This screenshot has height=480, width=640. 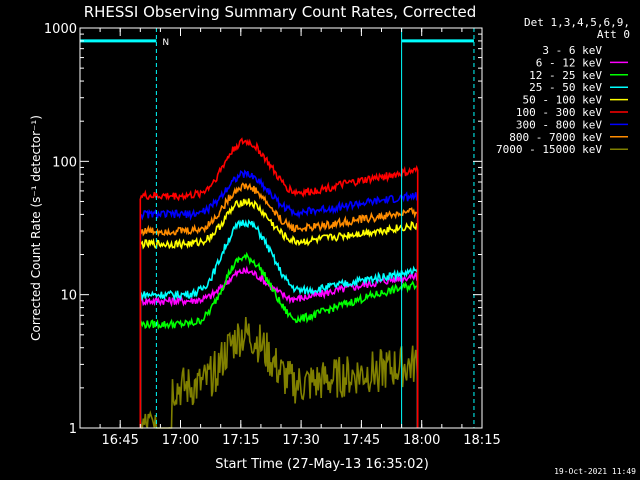 I want to click on y-tick-label: 1000, so click(x=60, y=29).